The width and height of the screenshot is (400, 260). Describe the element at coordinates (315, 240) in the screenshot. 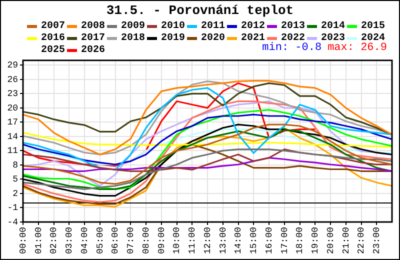

I see `x-tick-label: 19:00` at that location.